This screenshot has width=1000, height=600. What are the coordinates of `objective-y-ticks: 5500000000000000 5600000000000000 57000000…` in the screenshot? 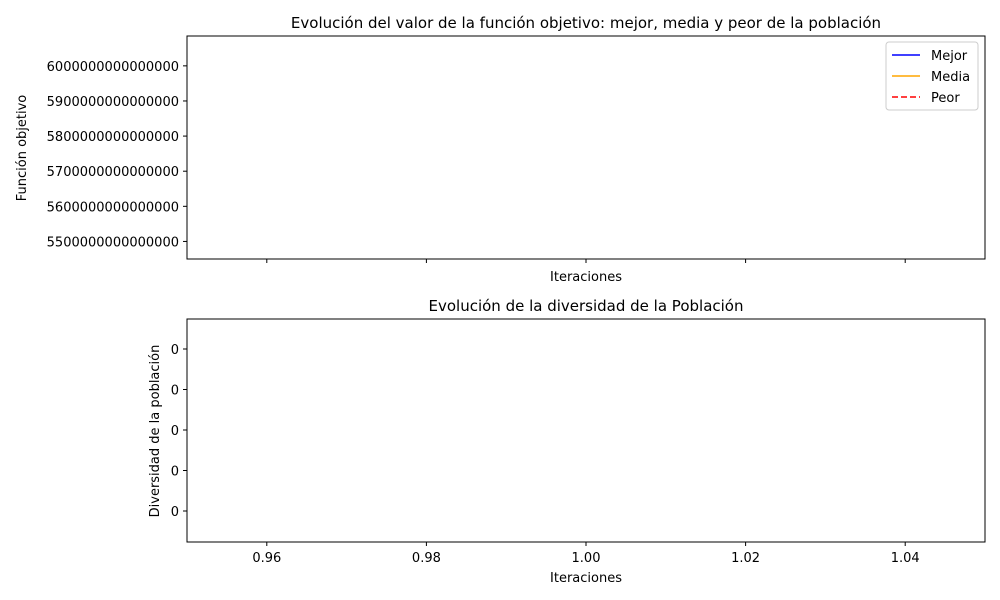 It's located at (117, 155).